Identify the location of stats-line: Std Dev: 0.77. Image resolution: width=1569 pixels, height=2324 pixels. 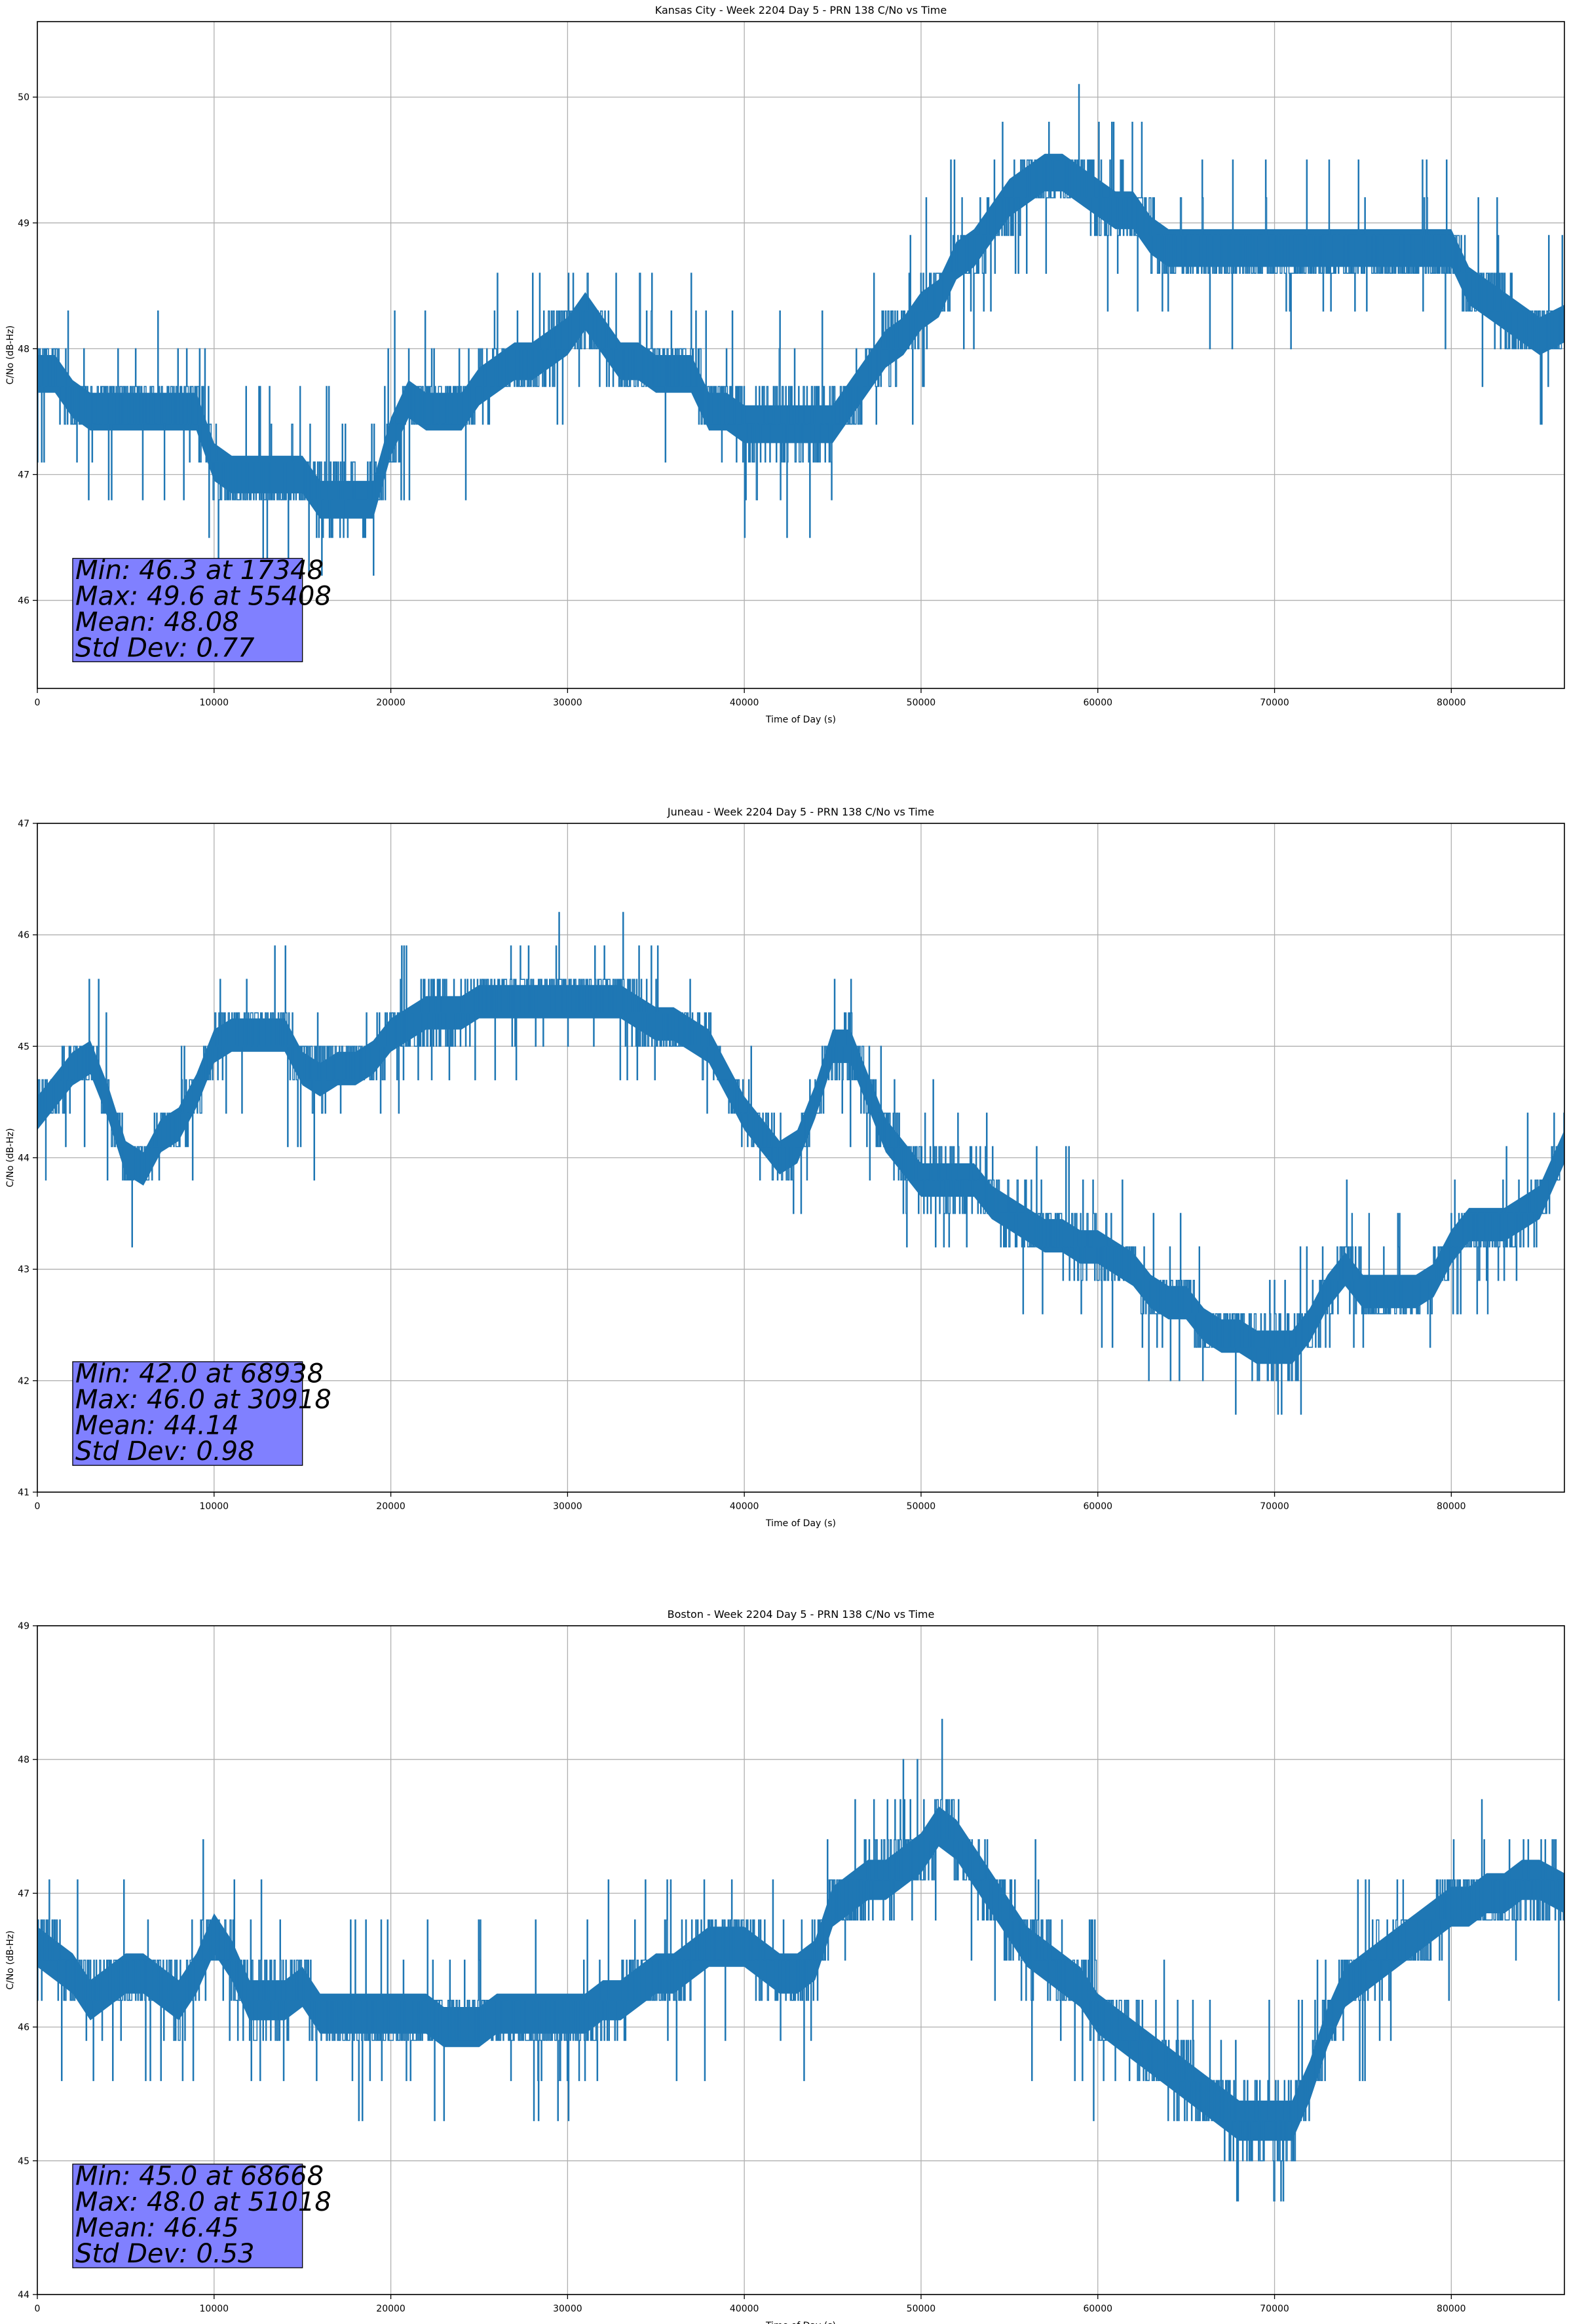
(165, 648).